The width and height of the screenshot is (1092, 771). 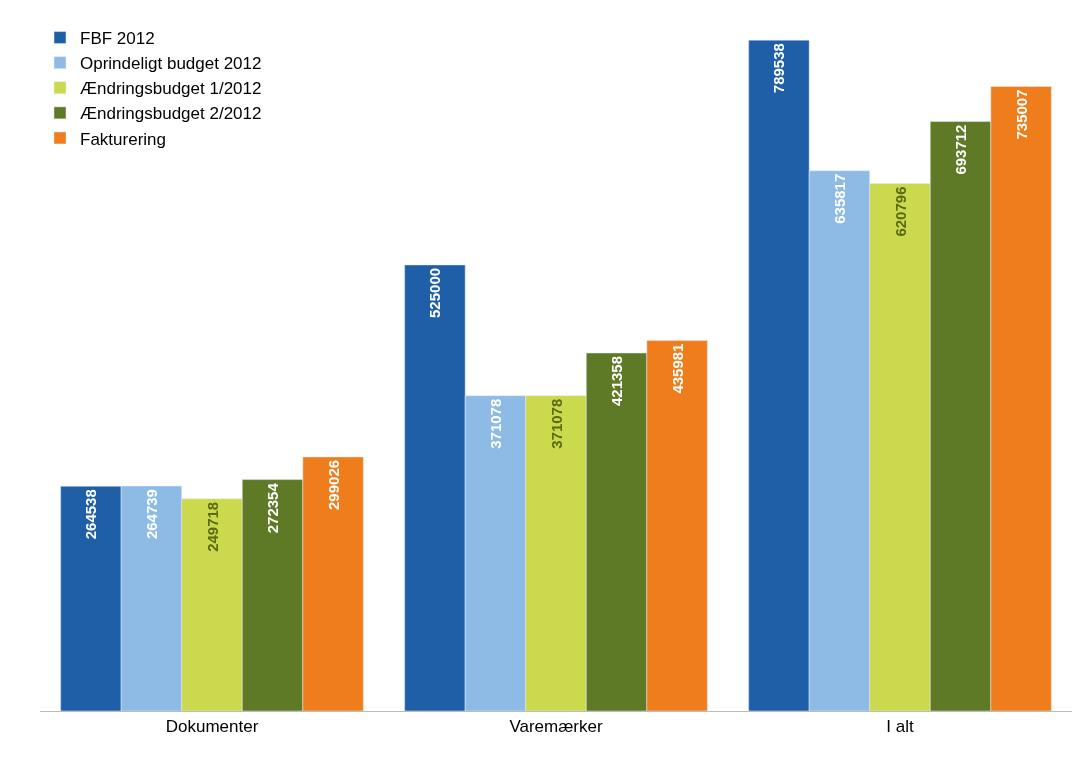 I want to click on data-label: 264538, so click(x=91, y=514).